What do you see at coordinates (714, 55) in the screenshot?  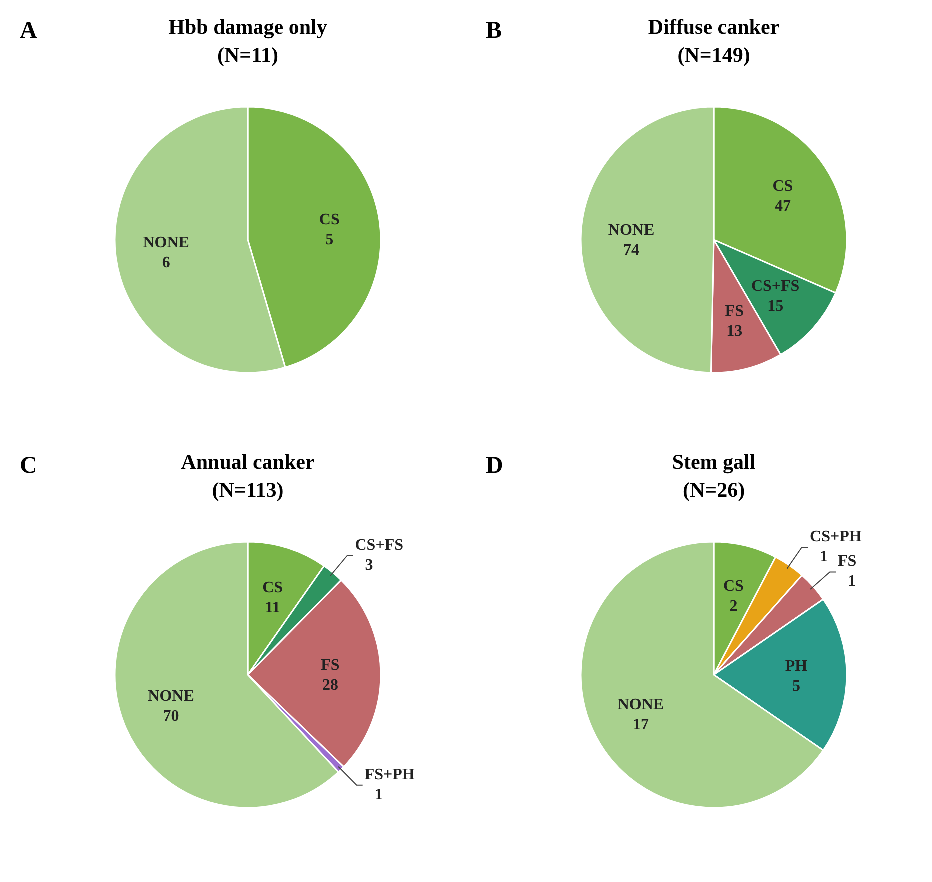 I see `chart-subtitle: (N=149)` at bounding box center [714, 55].